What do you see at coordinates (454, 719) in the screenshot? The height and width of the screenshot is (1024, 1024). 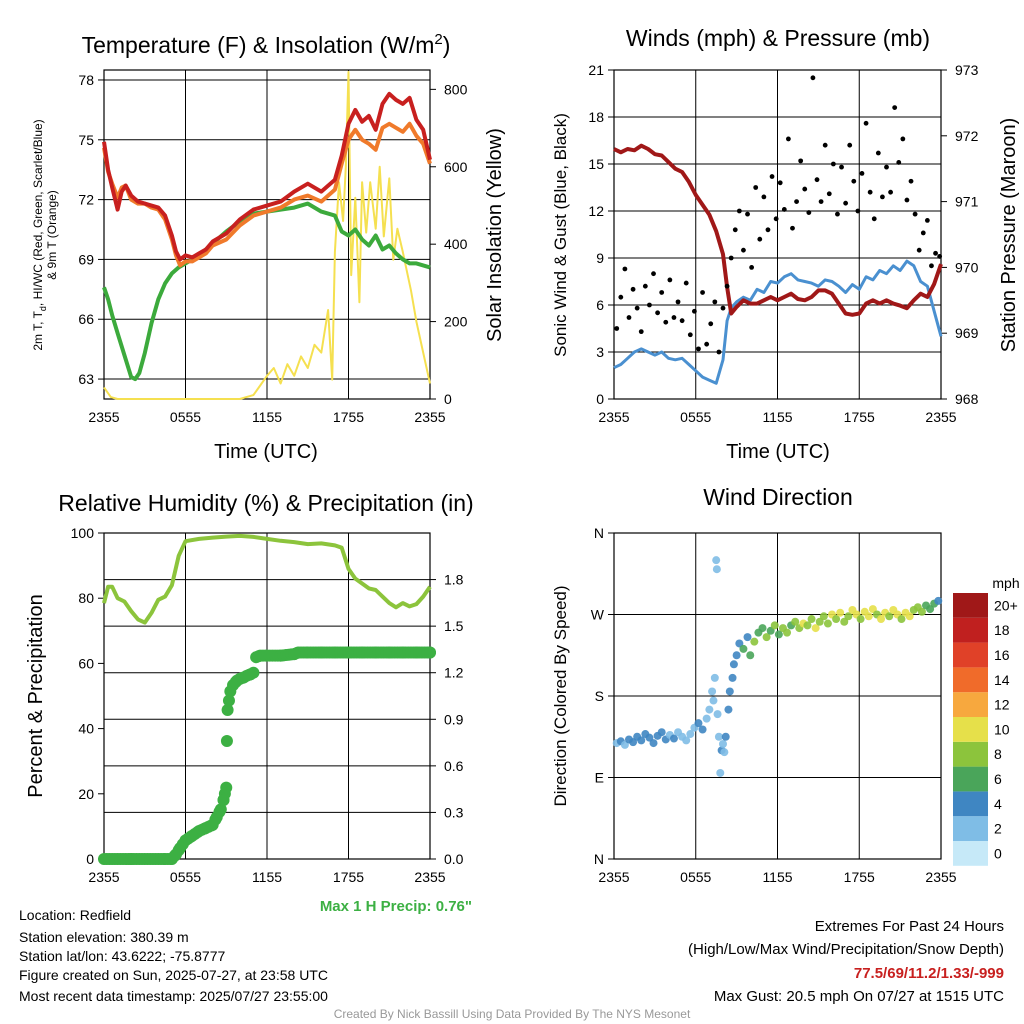 I see `panel2-y2-tick-label: 0.9` at bounding box center [454, 719].